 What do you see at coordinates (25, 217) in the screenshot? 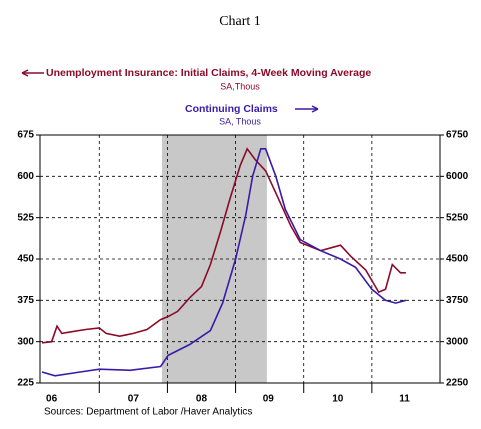
I see `y-tick-label: 525` at bounding box center [25, 217].